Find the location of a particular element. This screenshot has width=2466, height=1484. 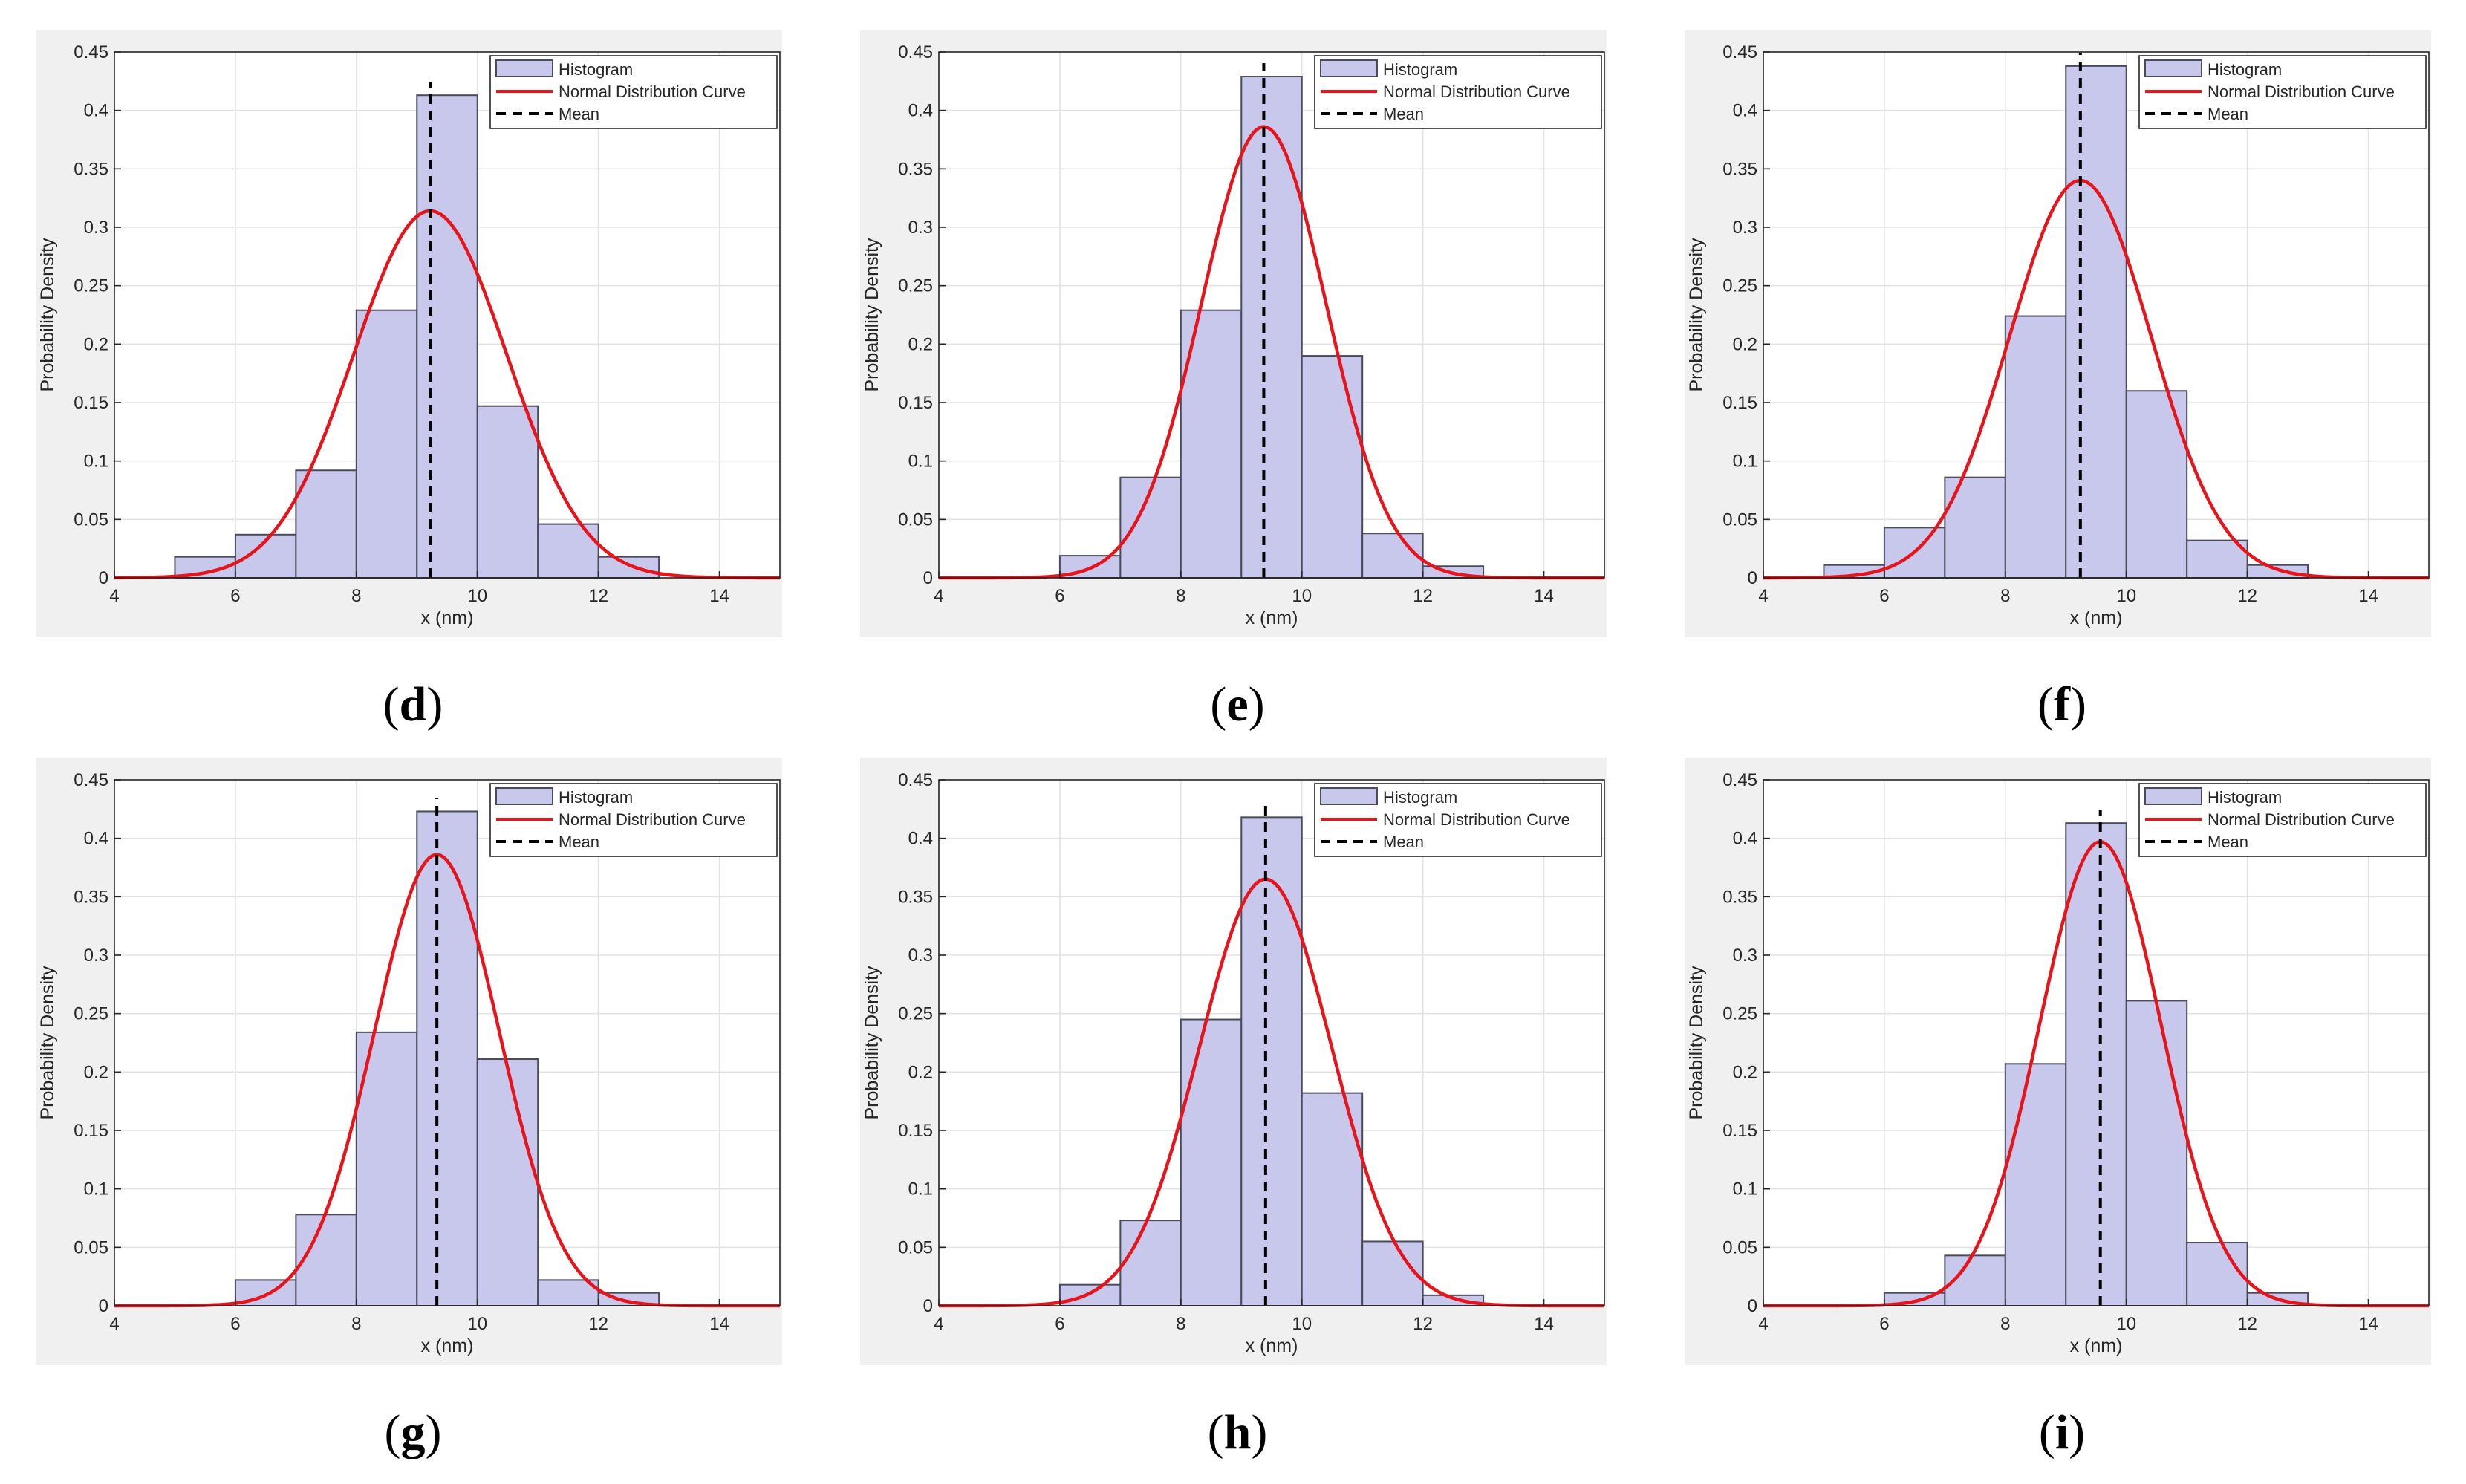

panel-letter: e is located at coordinates (1237, 704).